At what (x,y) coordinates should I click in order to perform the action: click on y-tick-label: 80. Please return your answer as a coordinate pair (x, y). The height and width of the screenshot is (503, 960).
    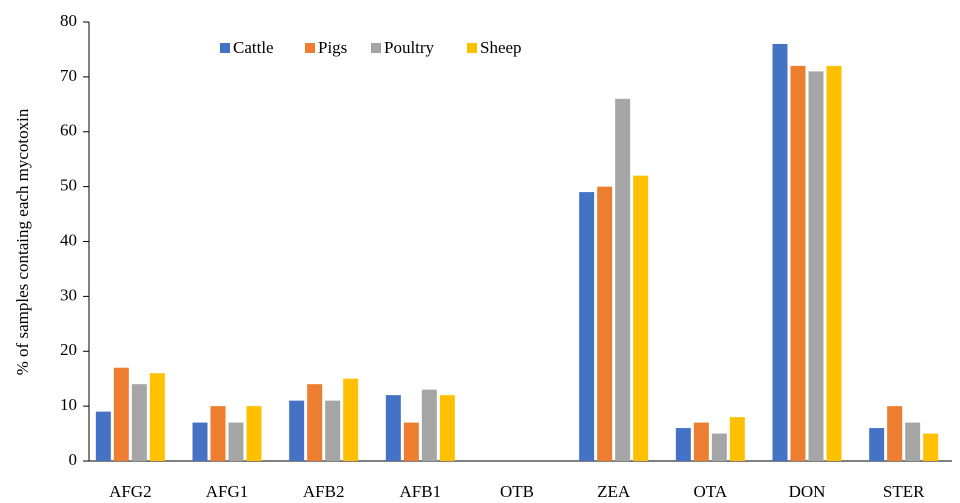
    Looking at the image, I should click on (68, 20).